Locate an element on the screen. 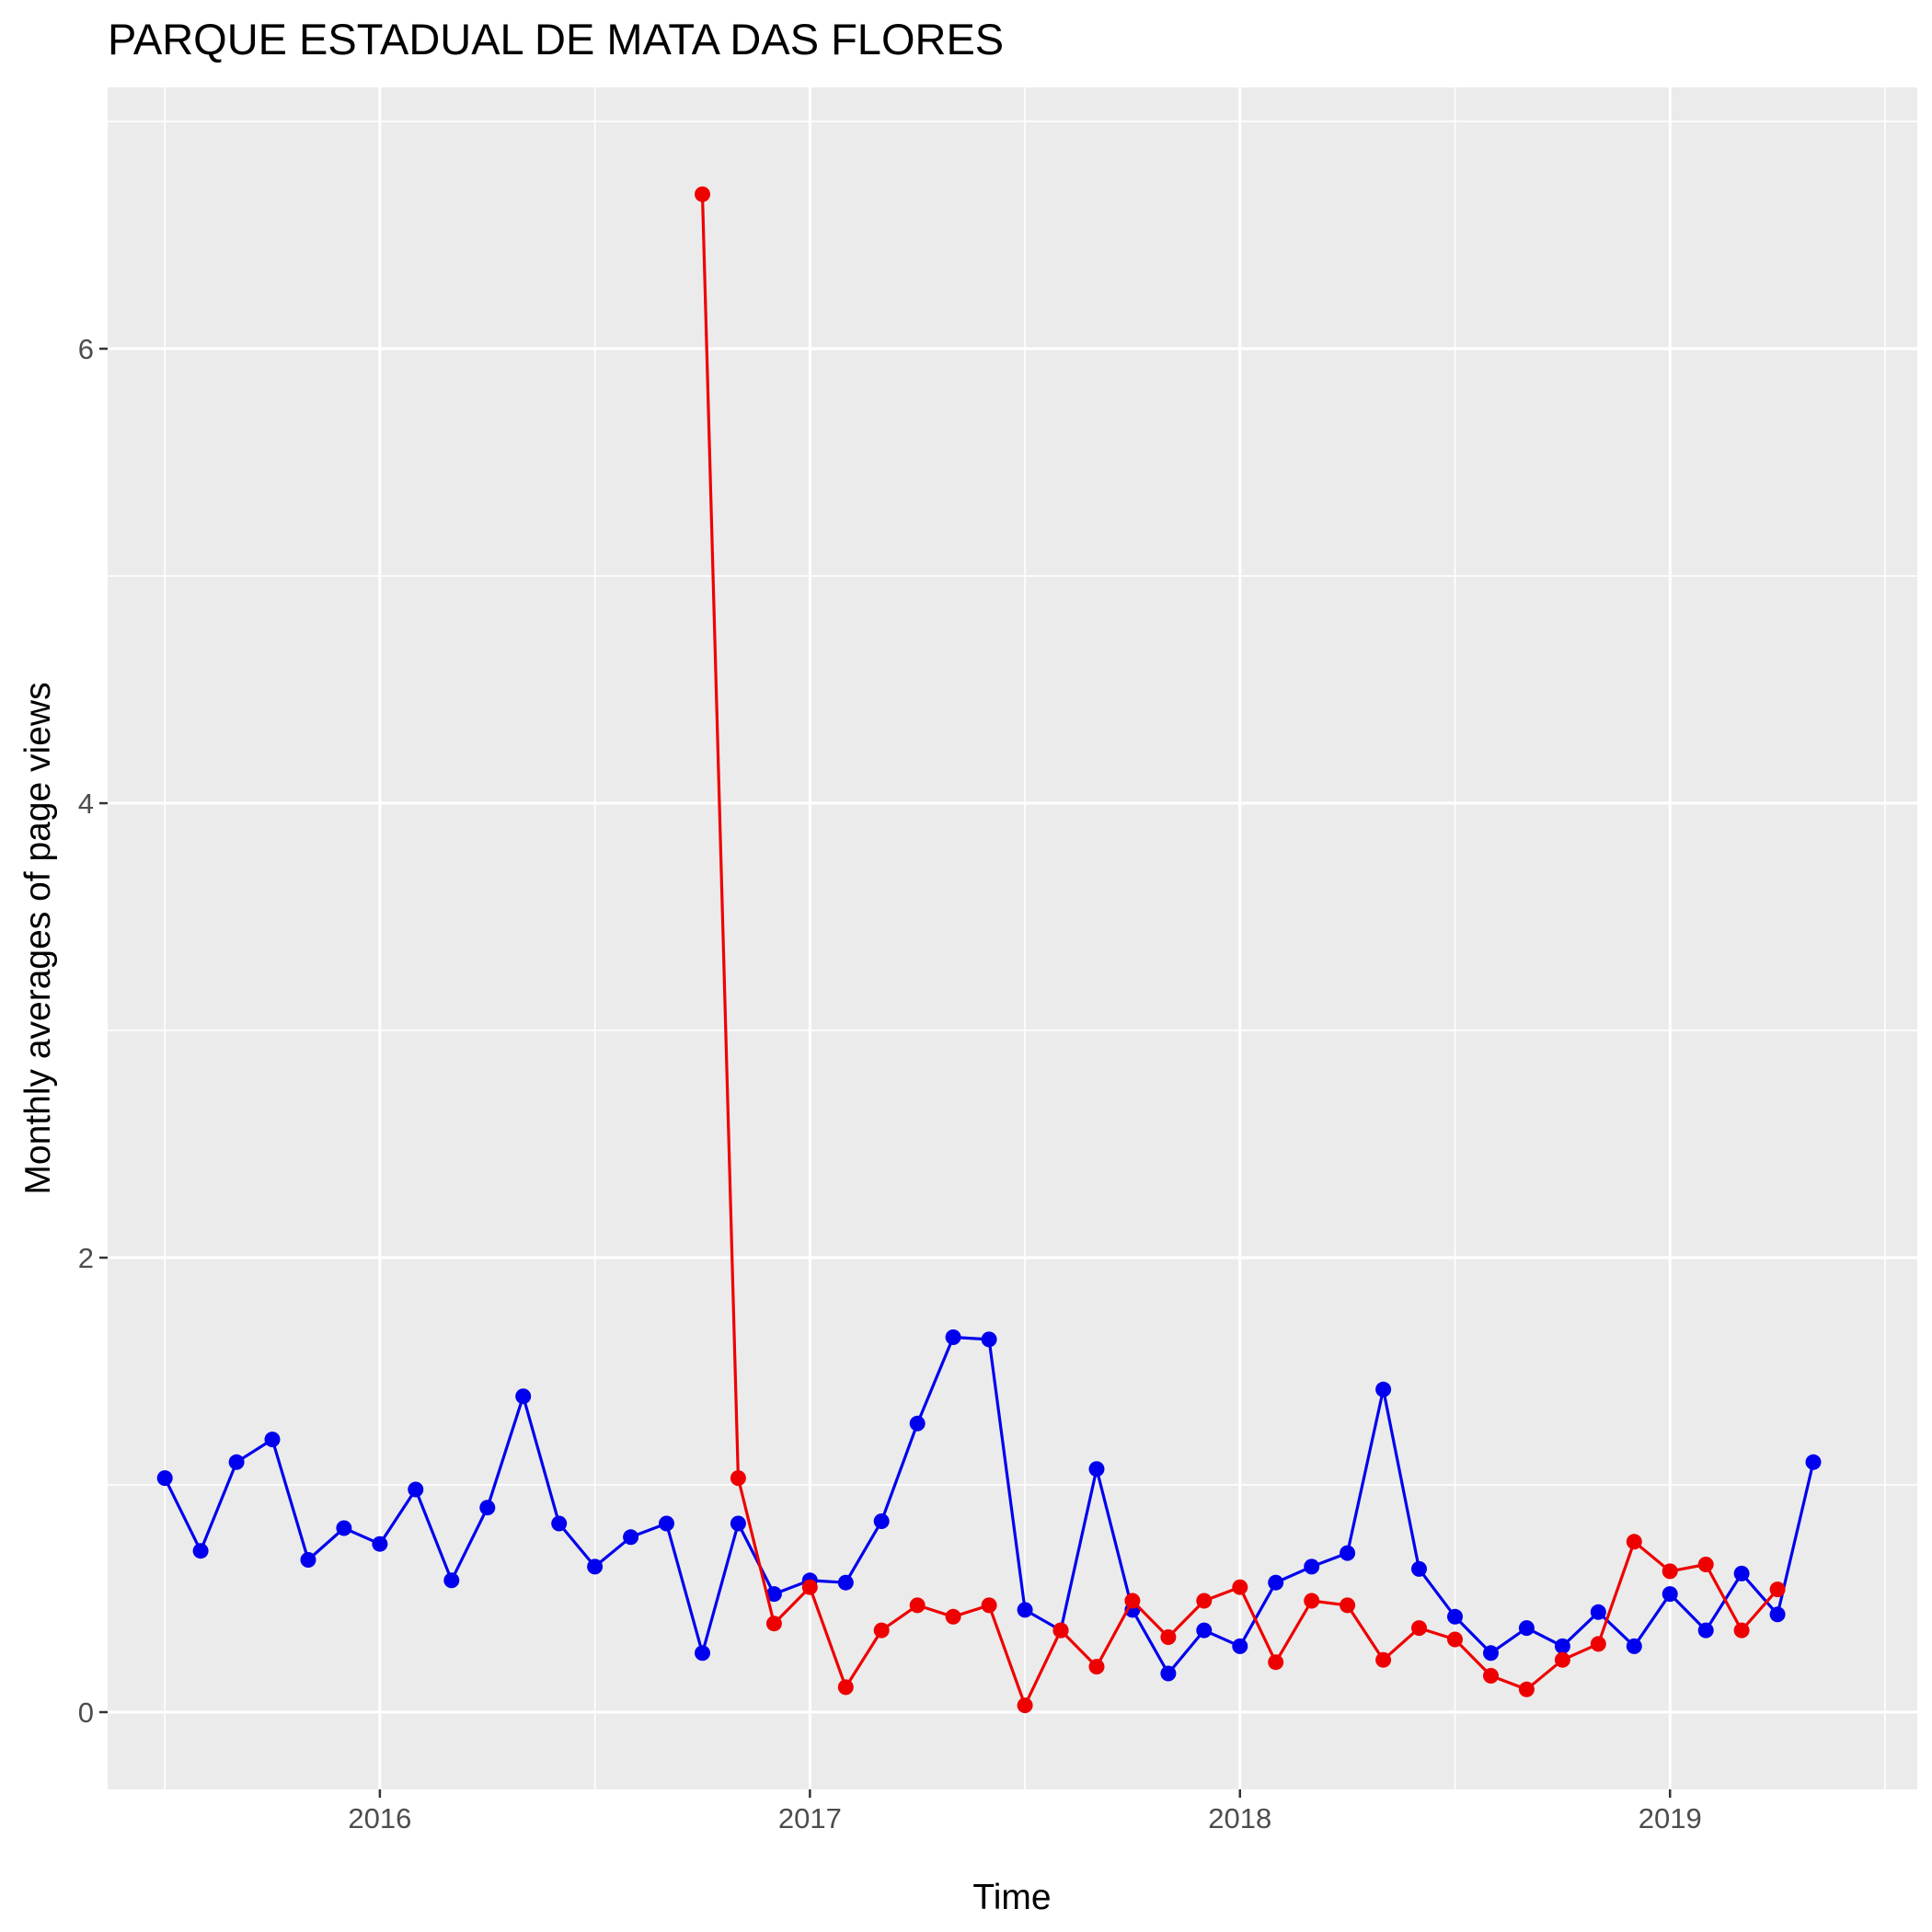 This screenshot has width=1932, height=1932. chart-title: PARQUE ESTADUAL DE MATA DAS FLORES is located at coordinates (556, 39).